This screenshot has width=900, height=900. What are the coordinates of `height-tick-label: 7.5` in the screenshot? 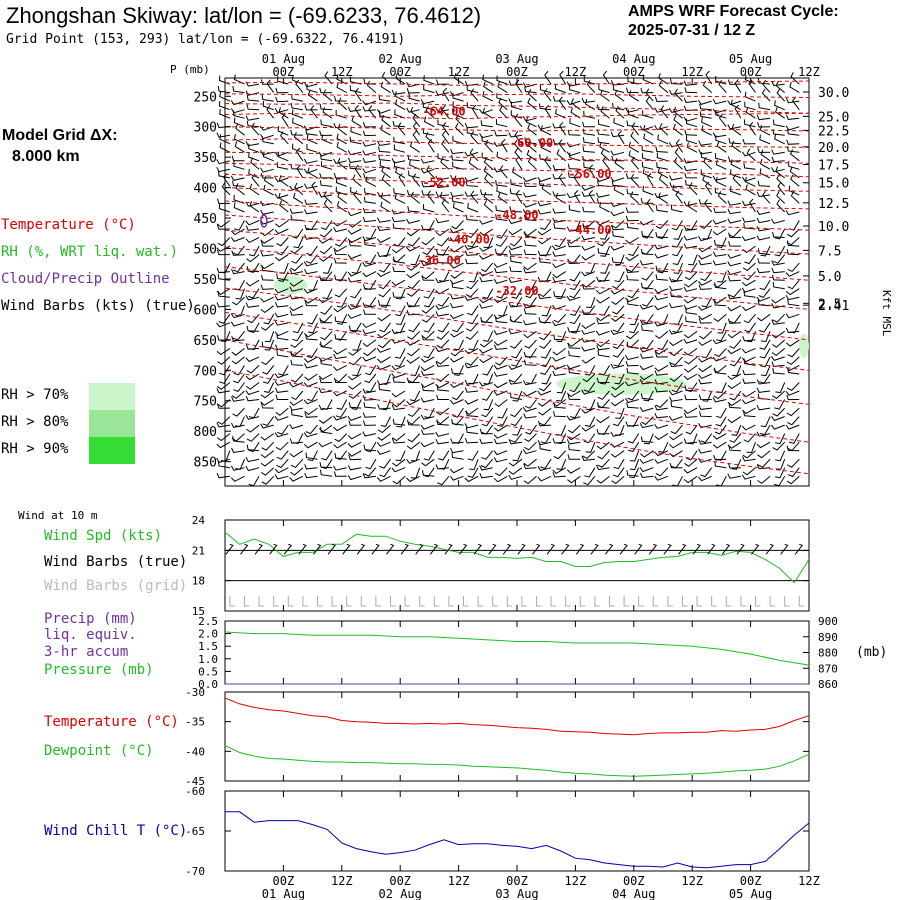 It's located at (829, 251).